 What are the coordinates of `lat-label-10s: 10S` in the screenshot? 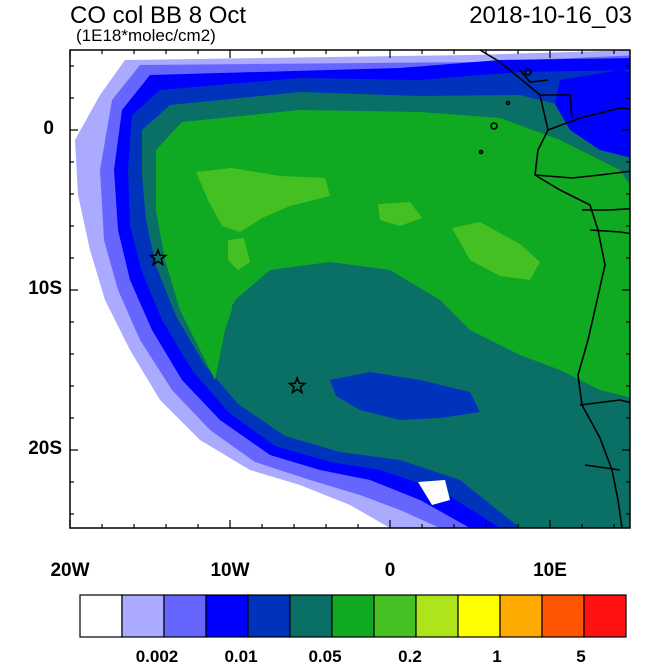 It's located at (45, 288).